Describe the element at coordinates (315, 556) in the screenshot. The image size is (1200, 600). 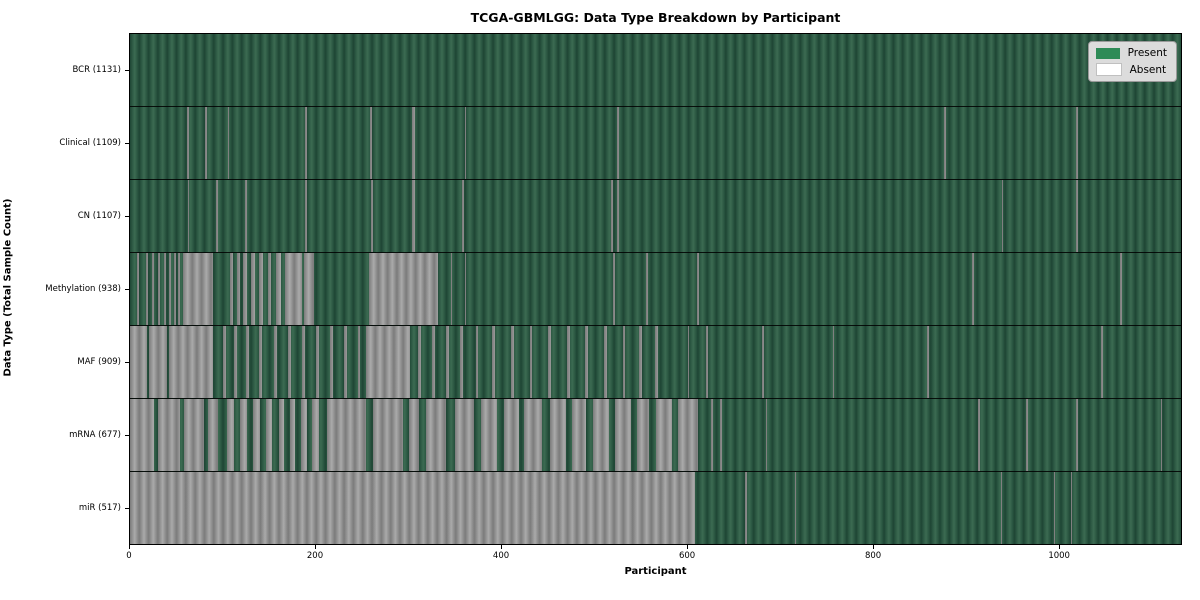
I see `x-tick-label: 200` at that location.